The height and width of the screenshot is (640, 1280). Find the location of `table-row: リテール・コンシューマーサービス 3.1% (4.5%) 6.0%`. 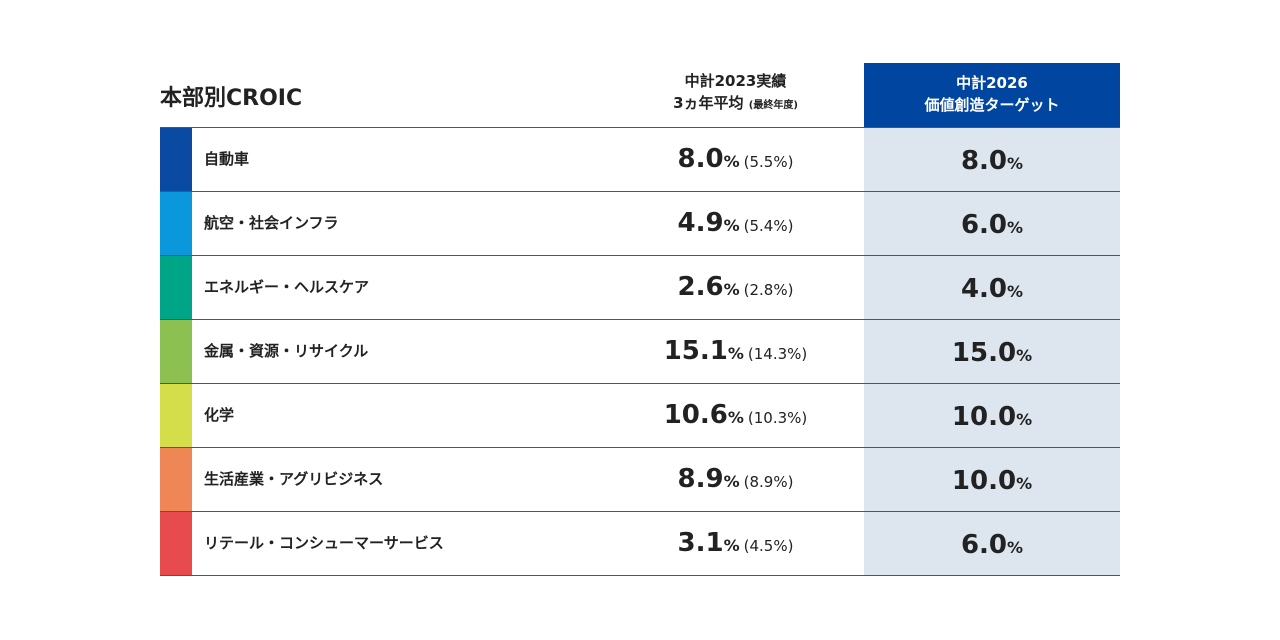

table-row: リテール・コンシューマーサービス 3.1% (4.5%) 6.0% is located at coordinates (640, 543).